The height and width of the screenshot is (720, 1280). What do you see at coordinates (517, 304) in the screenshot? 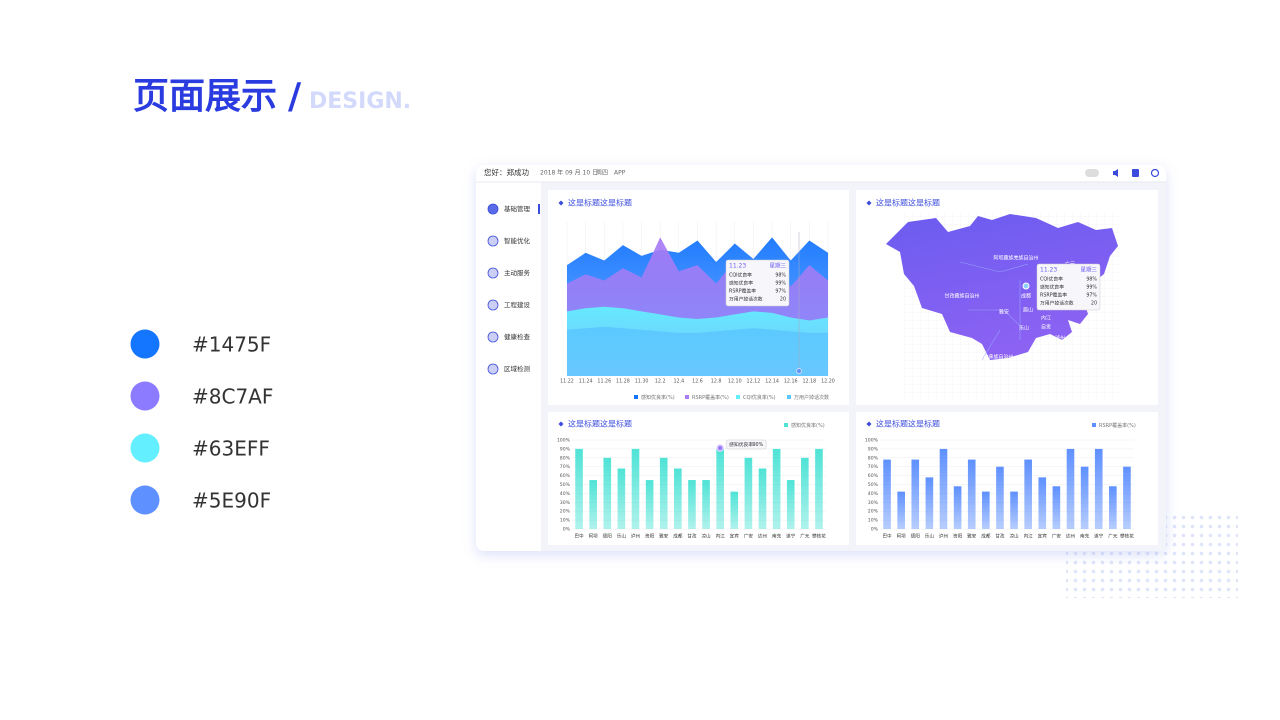
I see `menu-item: 工程建设` at bounding box center [517, 304].